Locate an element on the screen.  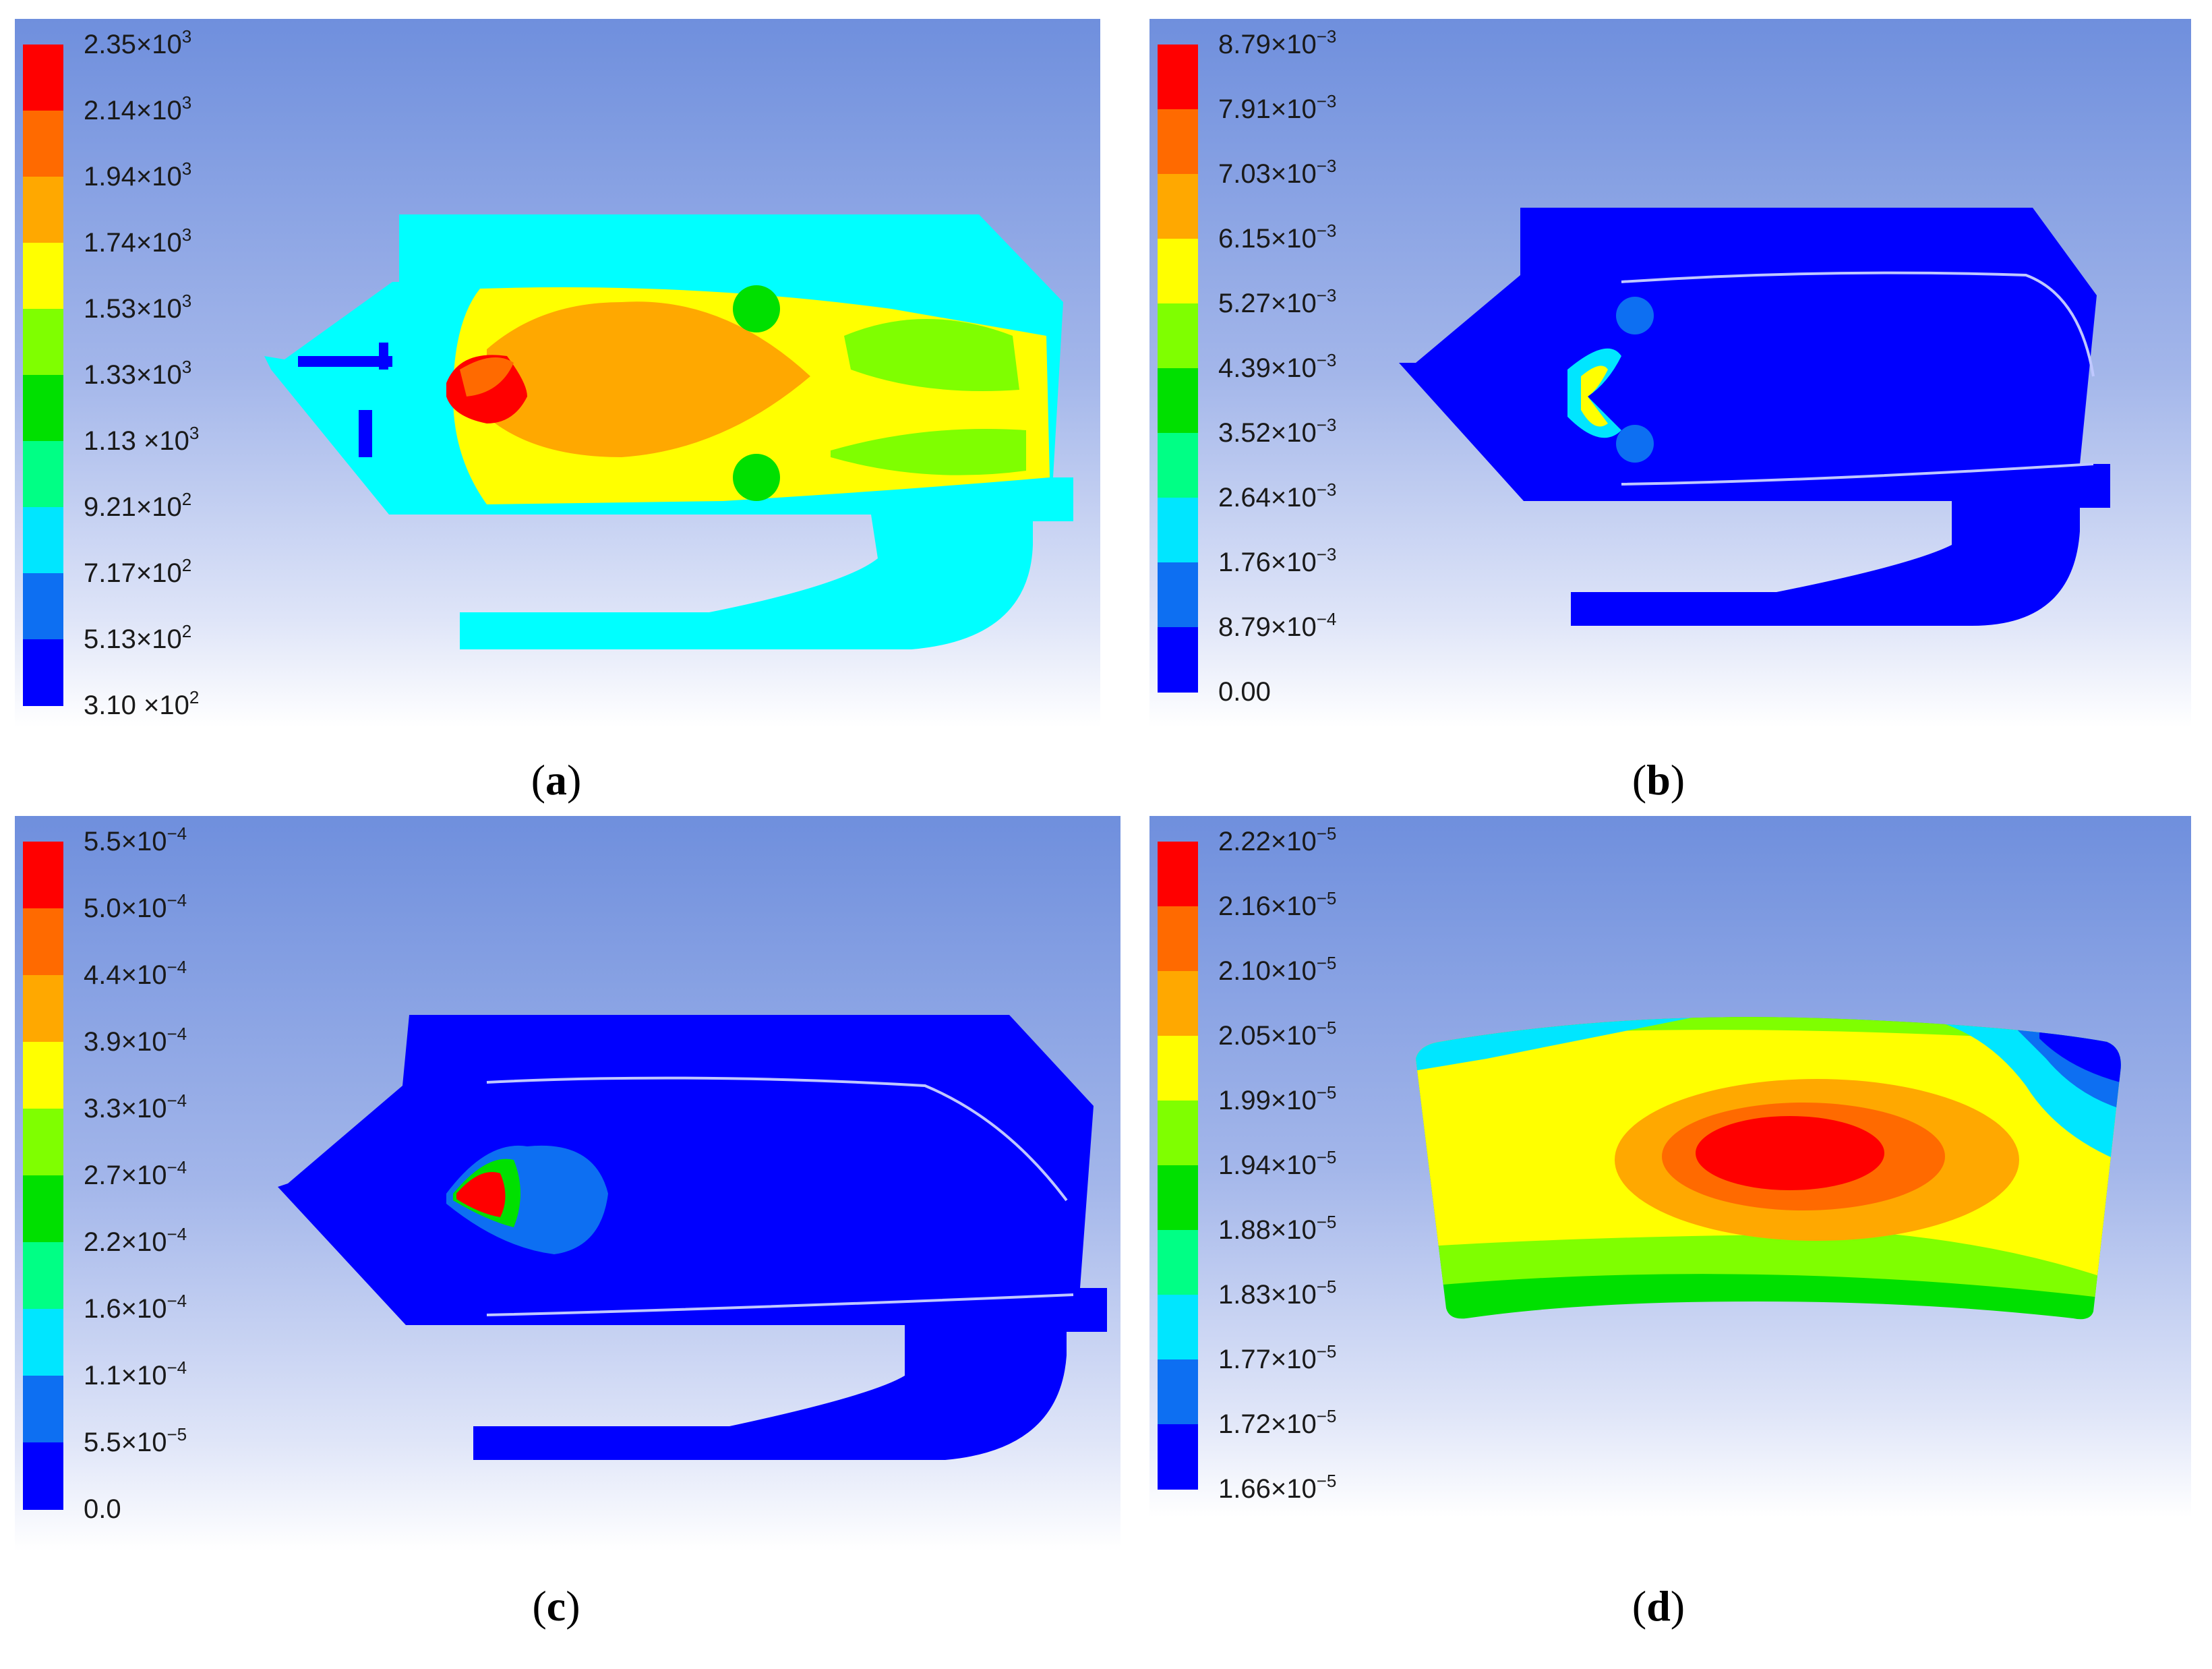
legend-label: 2.35×10³ is located at coordinates (138, 42).